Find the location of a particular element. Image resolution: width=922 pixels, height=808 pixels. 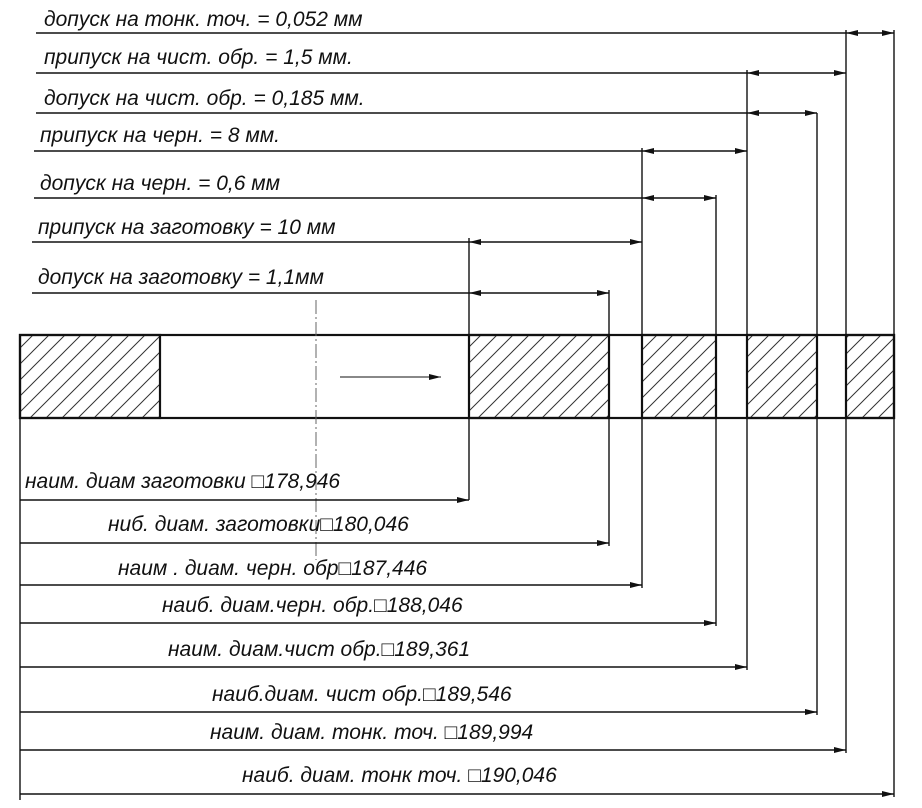

label-tolerance-roughing: допуск на черн. = 0,6 мм is located at coordinates (160, 183).